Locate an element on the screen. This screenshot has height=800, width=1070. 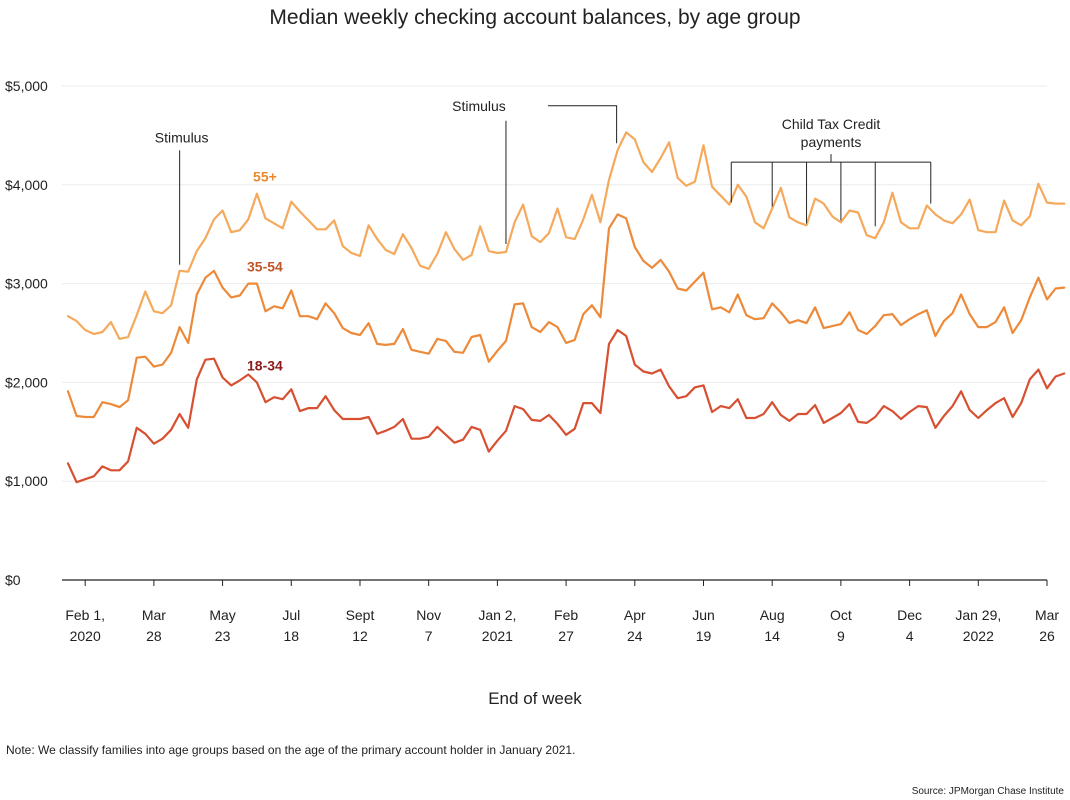
x-tick-label: Feb 1, is located at coordinates (85, 615).